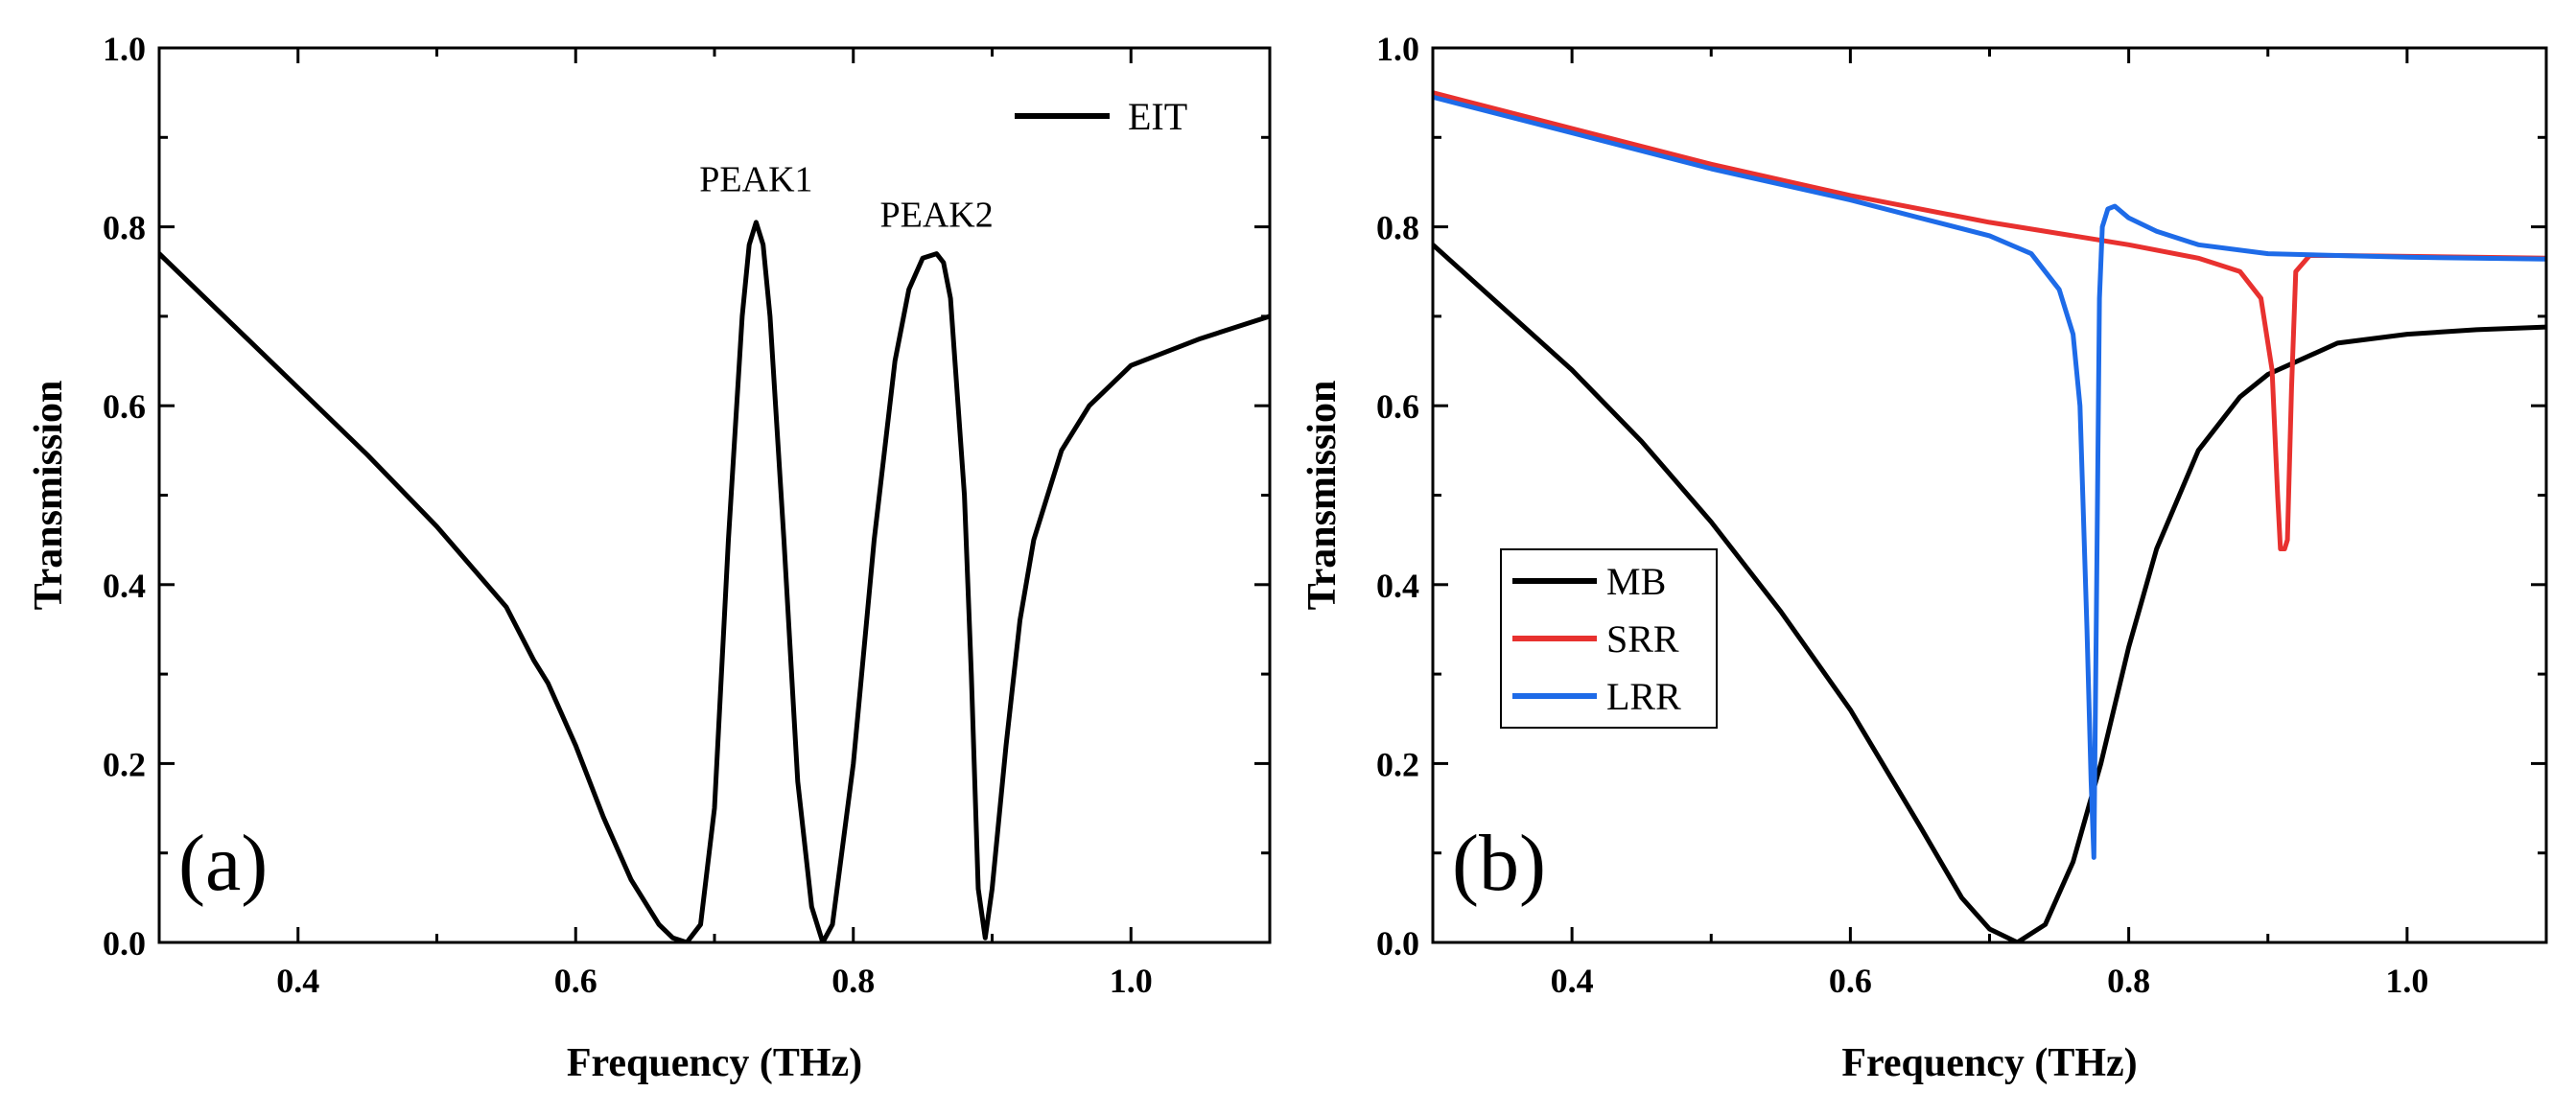 This screenshot has width=2576, height=1115. Describe the element at coordinates (755, 179) in the screenshot. I see `annotation-peak1: PEAK1` at that location.